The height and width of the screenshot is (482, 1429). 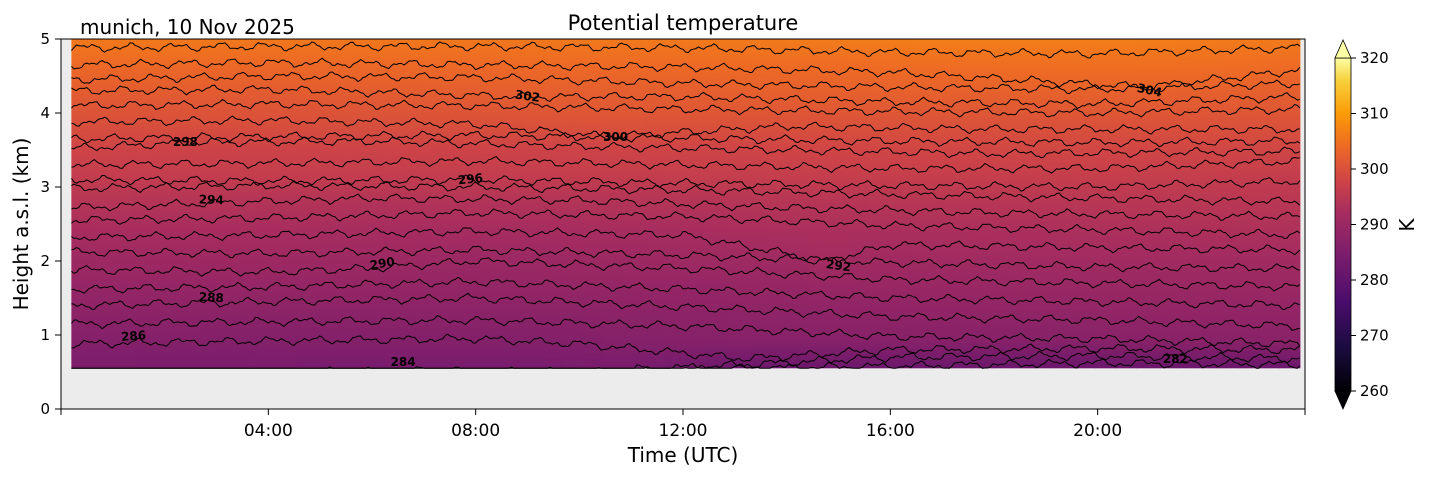 What do you see at coordinates (134, 336) in the screenshot?
I see `contour-label-286: 286` at bounding box center [134, 336].